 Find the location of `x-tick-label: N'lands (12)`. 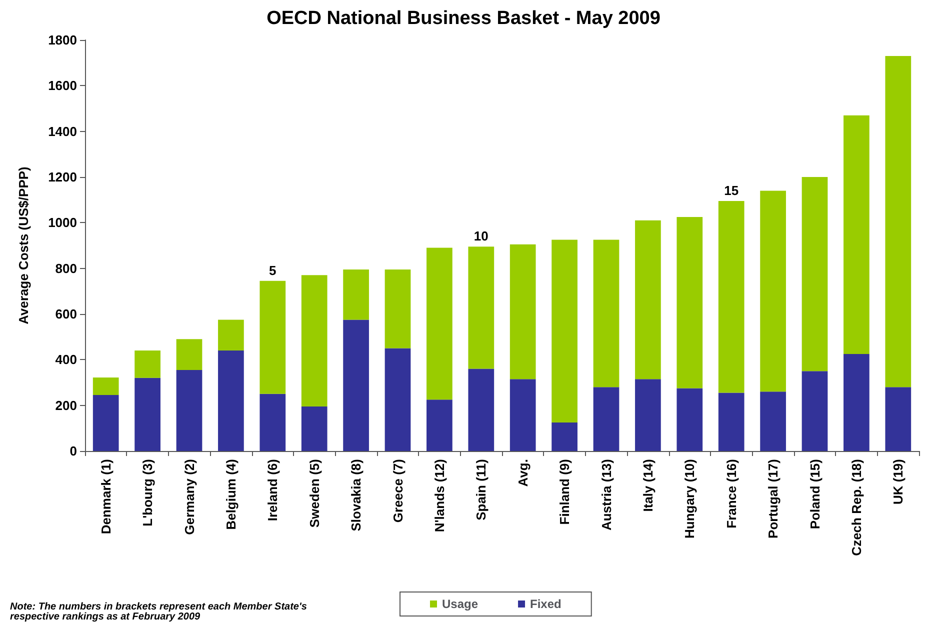

x-tick-label: N'lands (12) is located at coordinates (439, 495).